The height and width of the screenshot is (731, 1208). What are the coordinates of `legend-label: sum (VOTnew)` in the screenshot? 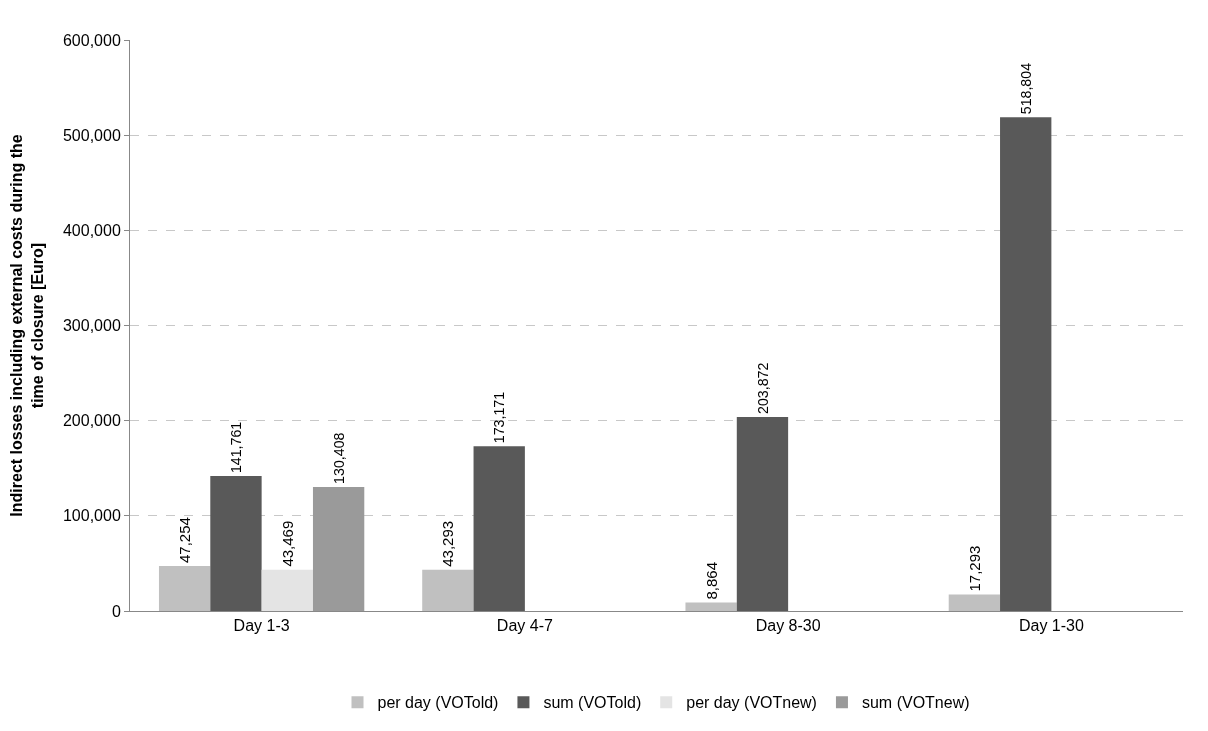 It's located at (915, 703).